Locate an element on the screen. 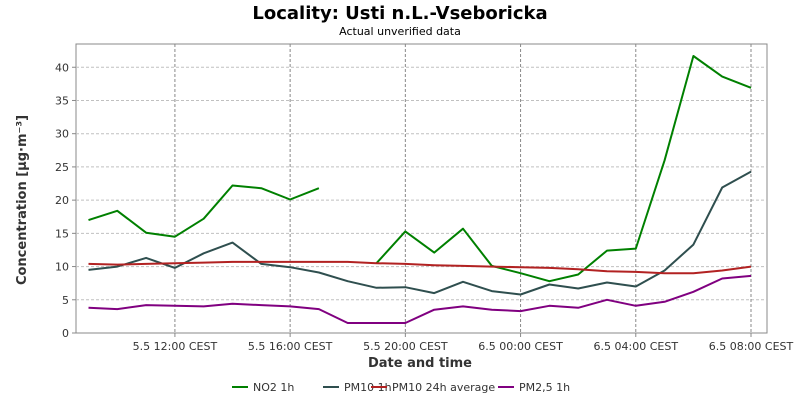 Image resolution: width=800 pixels, height=400 pixels. y-tick-label: 5 is located at coordinates (65, 300).